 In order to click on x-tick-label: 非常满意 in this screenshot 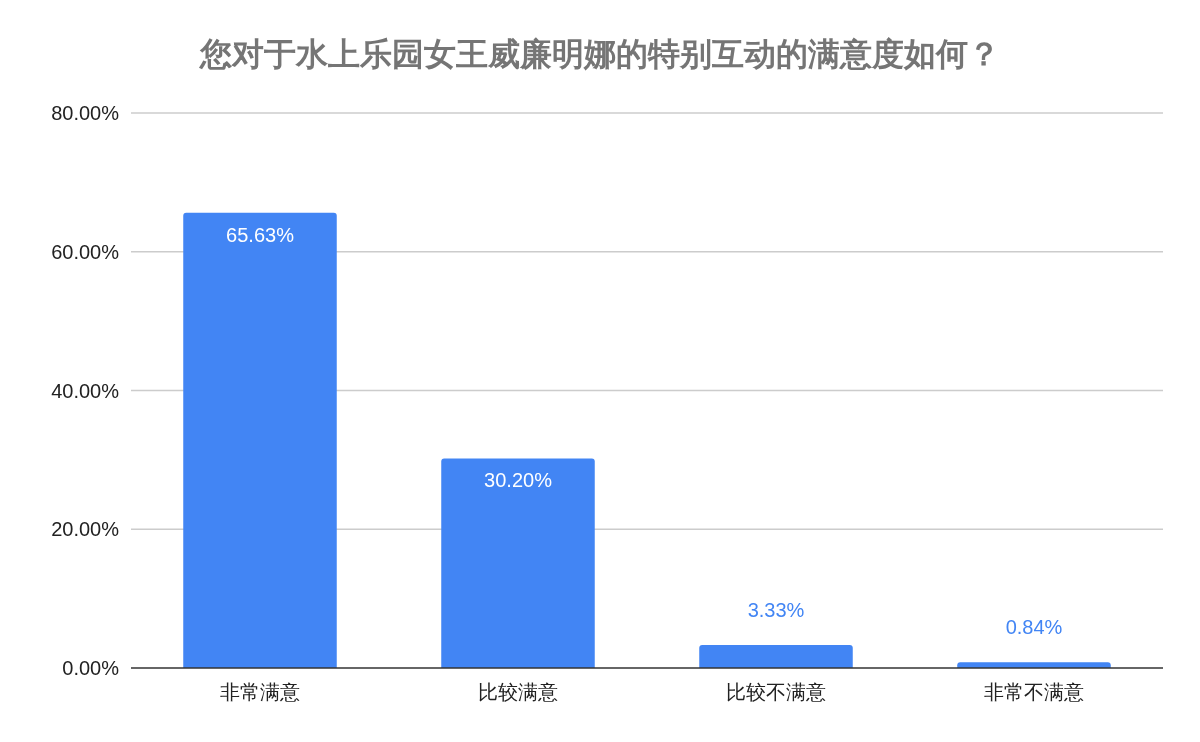, I will do `click(260, 692)`.